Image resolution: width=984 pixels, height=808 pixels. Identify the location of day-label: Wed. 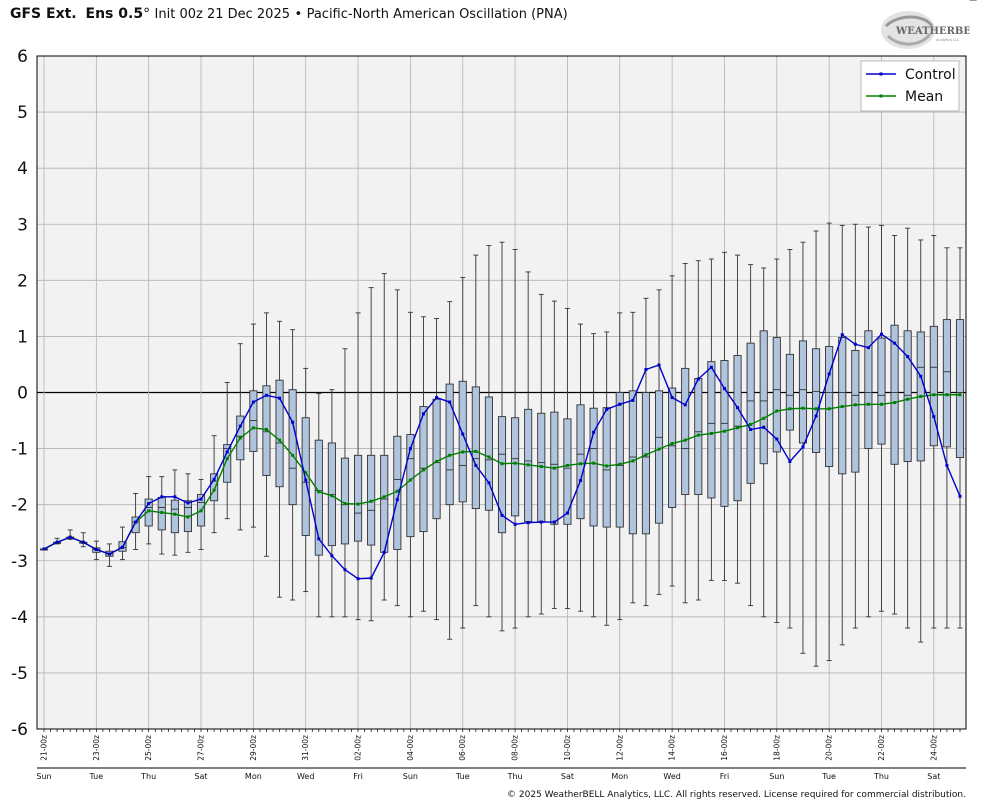
(305, 776).